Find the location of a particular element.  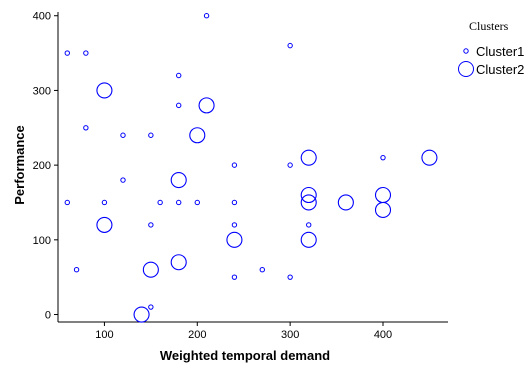

x-axis-title: Weighted temporal demand is located at coordinates (245, 355).